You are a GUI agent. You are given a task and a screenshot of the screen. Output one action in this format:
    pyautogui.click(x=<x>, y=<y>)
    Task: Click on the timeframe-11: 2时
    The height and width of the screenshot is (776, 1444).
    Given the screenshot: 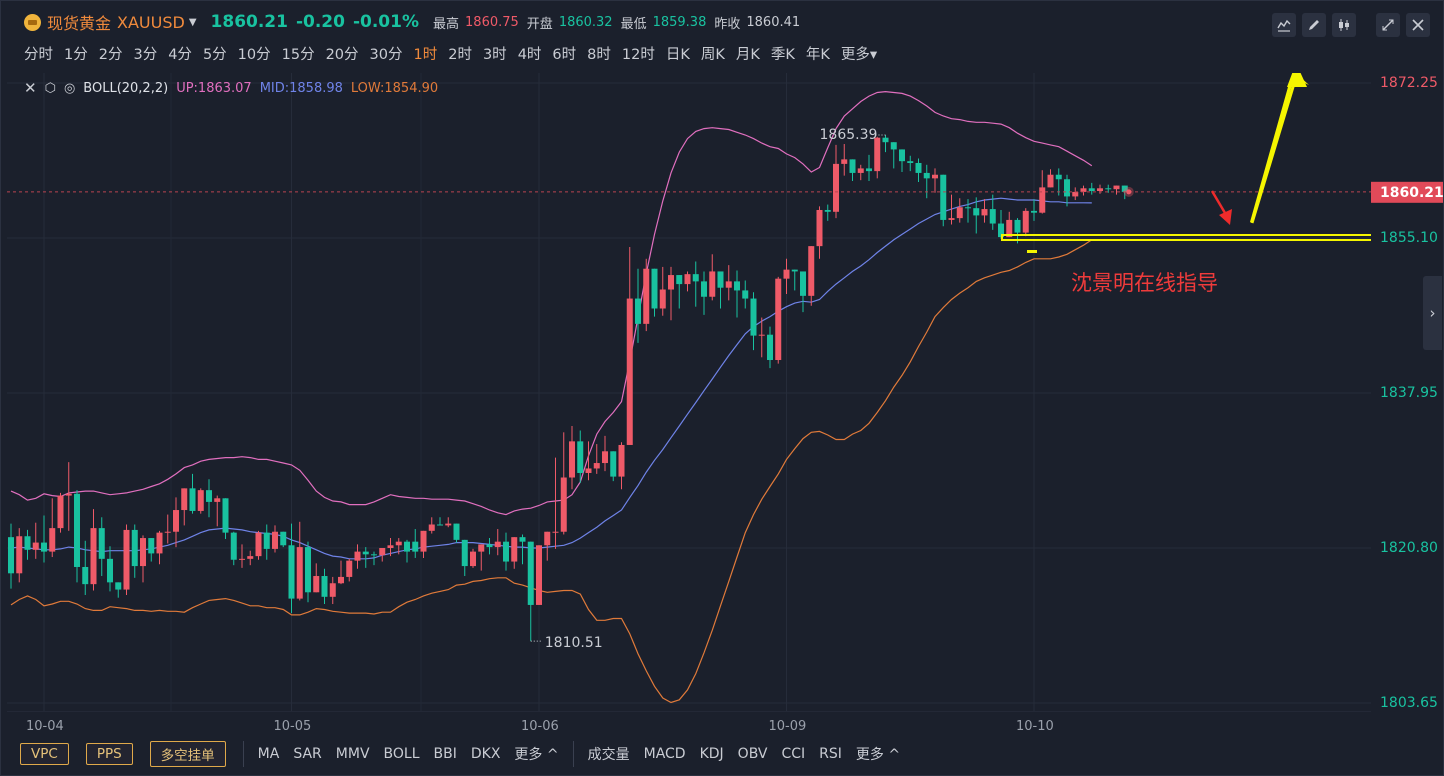 What is the action you would take?
    pyautogui.click(x=460, y=55)
    